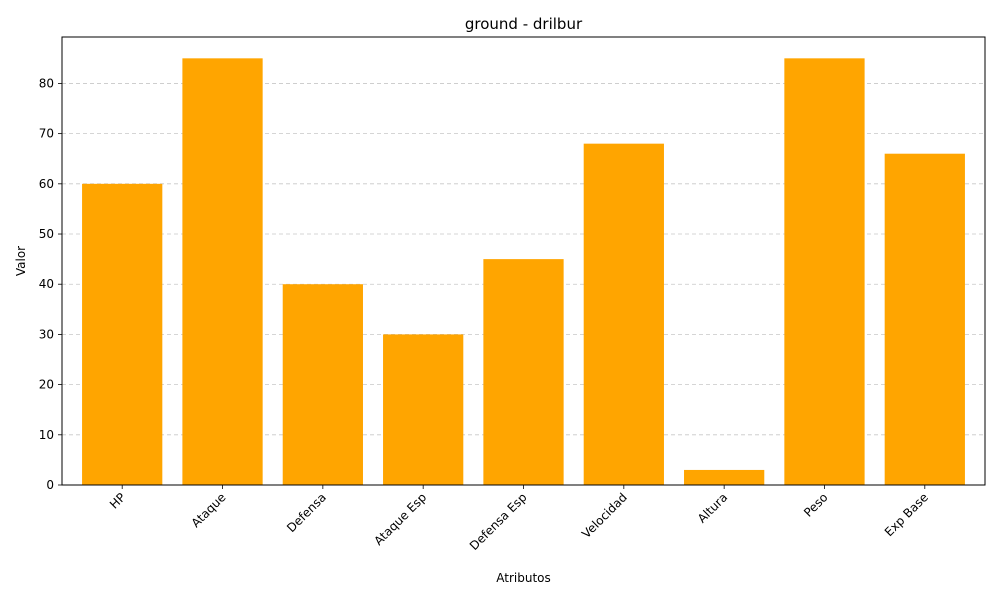 Image resolution: width=1000 pixels, height=600 pixels. Describe the element at coordinates (46, 385) in the screenshot. I see `y-tick-label: 20` at that location.